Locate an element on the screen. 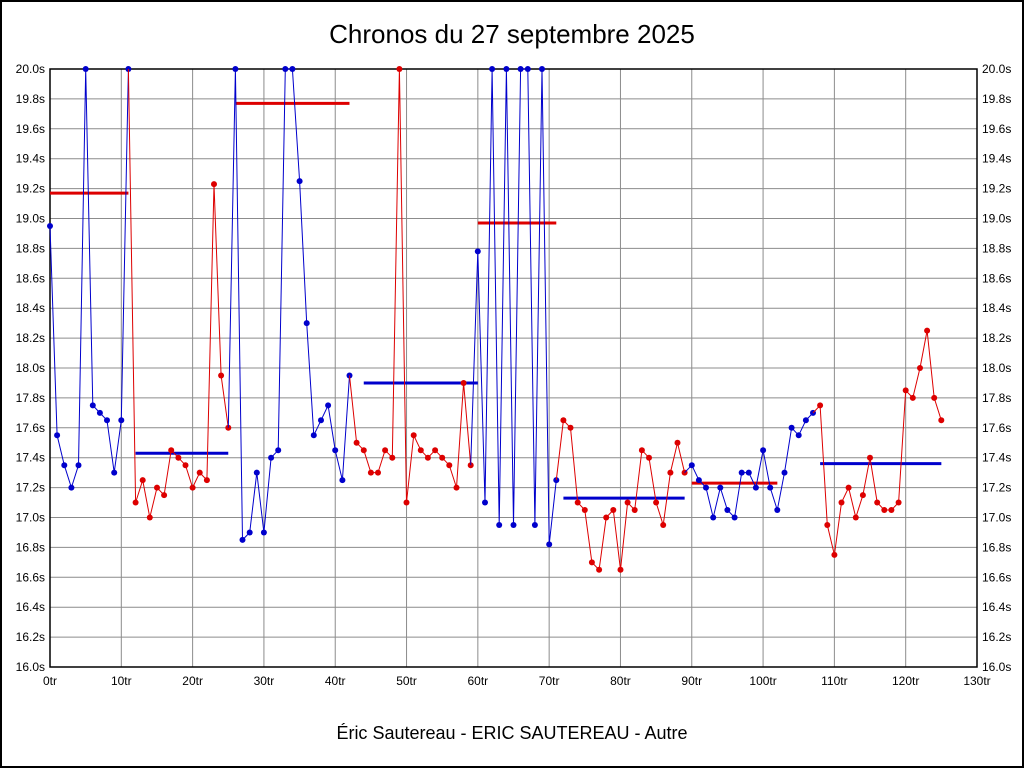 The image size is (1024, 768). y-axis-tick-label-right: 17.6s is located at coordinates (996, 428).